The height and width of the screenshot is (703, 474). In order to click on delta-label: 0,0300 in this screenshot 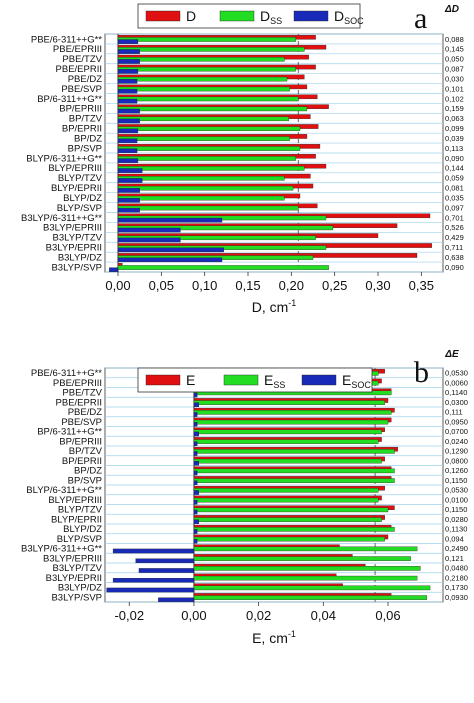, I will do `click(456, 402)`.